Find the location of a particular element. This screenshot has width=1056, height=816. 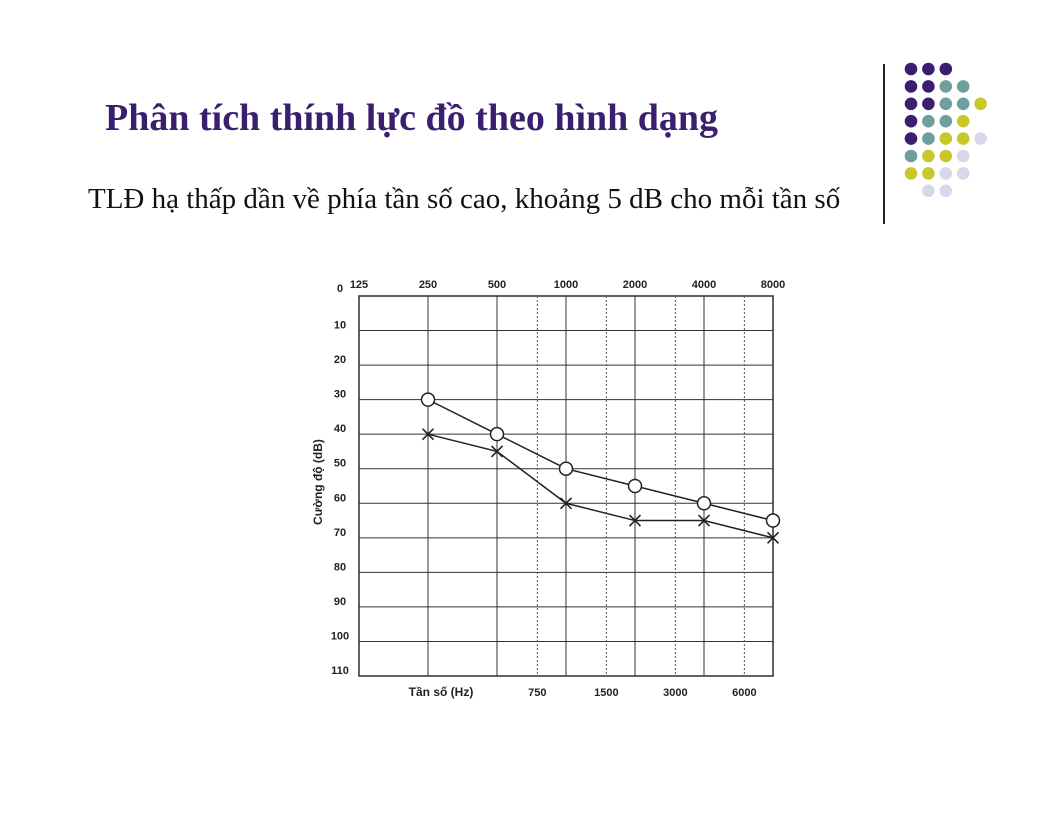

x-tick-label-top: 4000 is located at coordinates (704, 285).